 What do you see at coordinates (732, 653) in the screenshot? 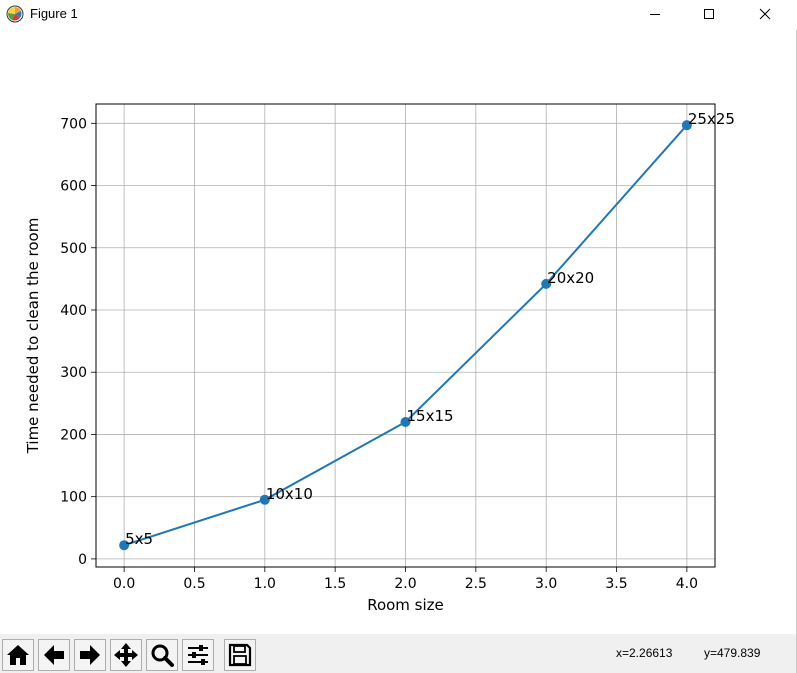
I see `cursor-y-readout: y=479.839` at bounding box center [732, 653].